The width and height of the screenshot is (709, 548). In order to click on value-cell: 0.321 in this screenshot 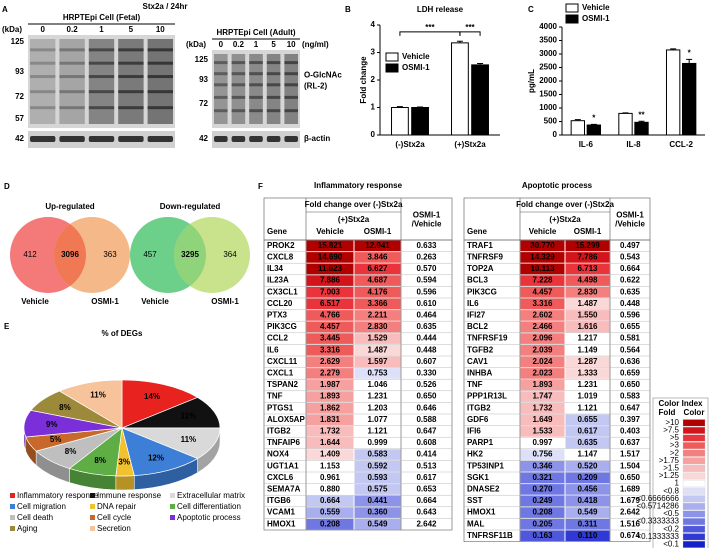, I will do `click(542, 477)`.